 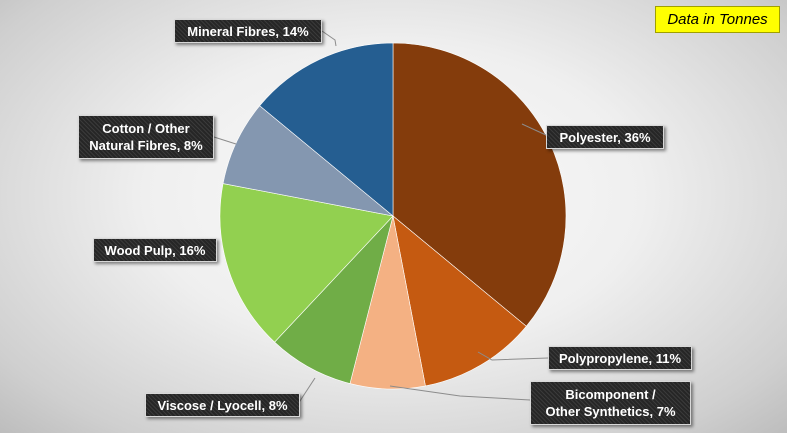 What do you see at coordinates (146, 137) in the screenshot?
I see `data-label-cotton: Cotton / Other Natural Fibres, 8%` at bounding box center [146, 137].